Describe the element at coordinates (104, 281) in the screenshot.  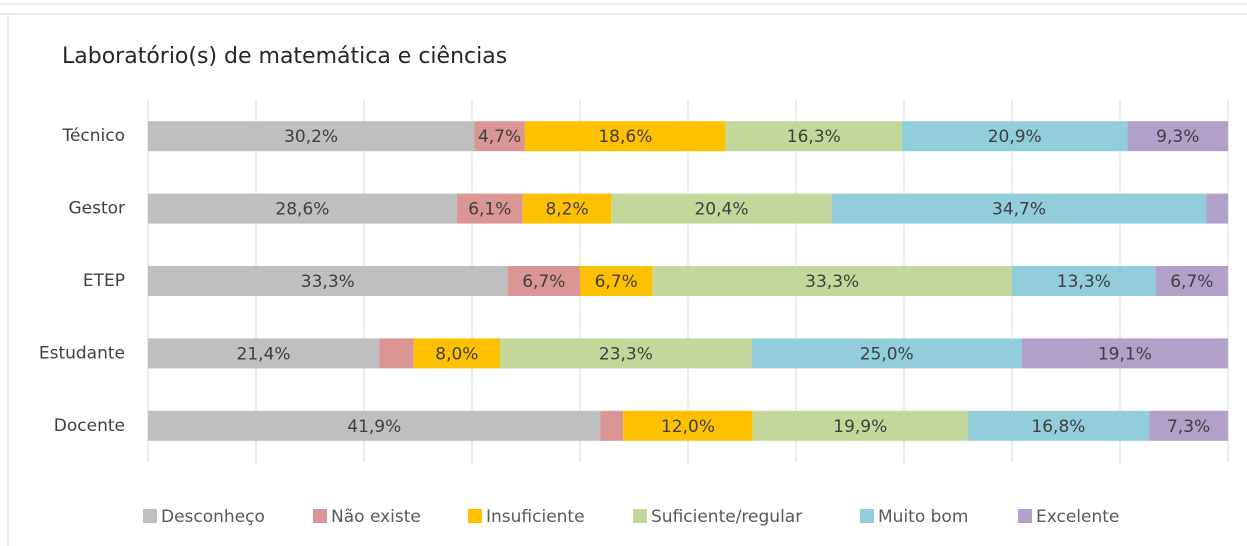
I see `y-tick-label: ETEP` at that location.